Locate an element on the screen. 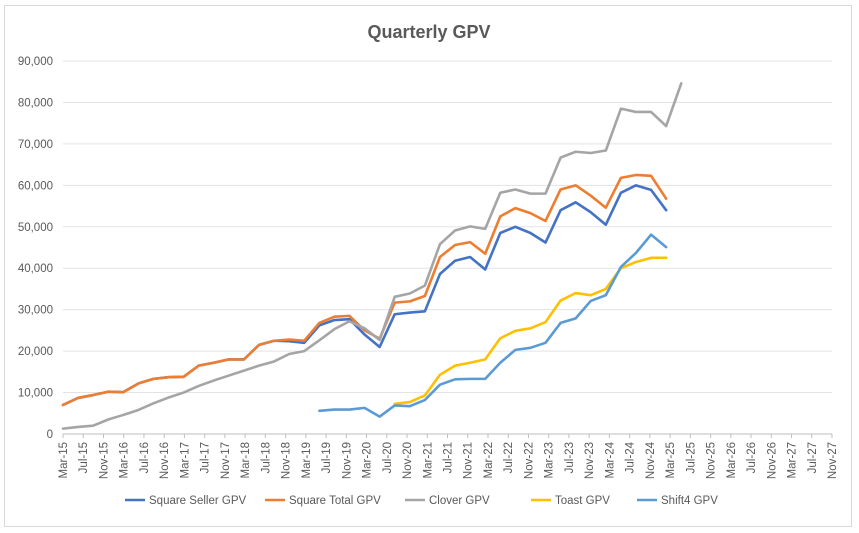 The height and width of the screenshot is (533, 859). x-tick-label: Mar-20 is located at coordinates (368, 460).